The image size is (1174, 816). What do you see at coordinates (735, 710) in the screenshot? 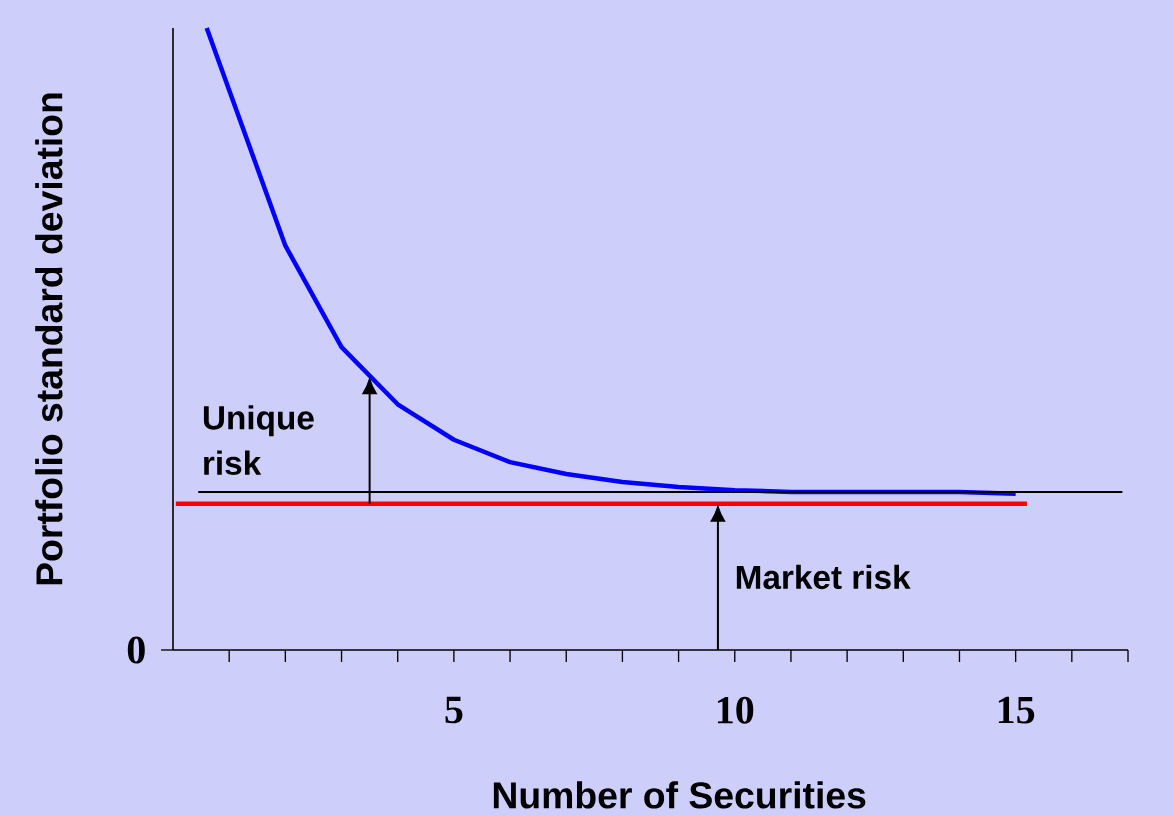
I see `x-tick-label: 10` at bounding box center [735, 710].